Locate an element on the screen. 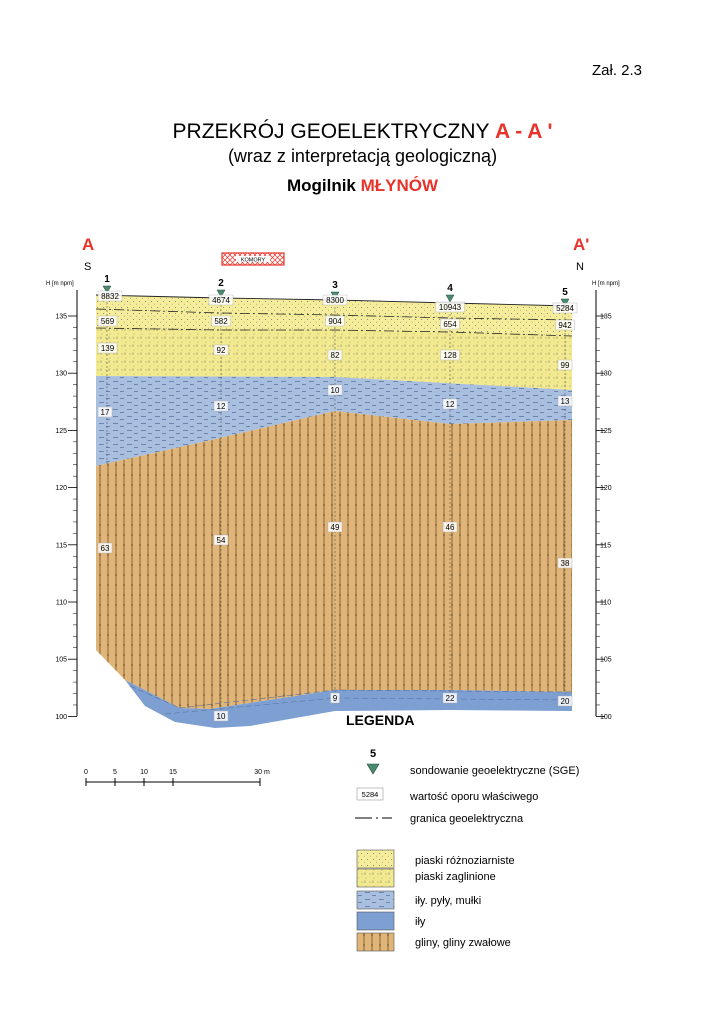 Image resolution: width=725 pixels, height=1024 pixels. resistivity-value: 569 is located at coordinates (108, 321).